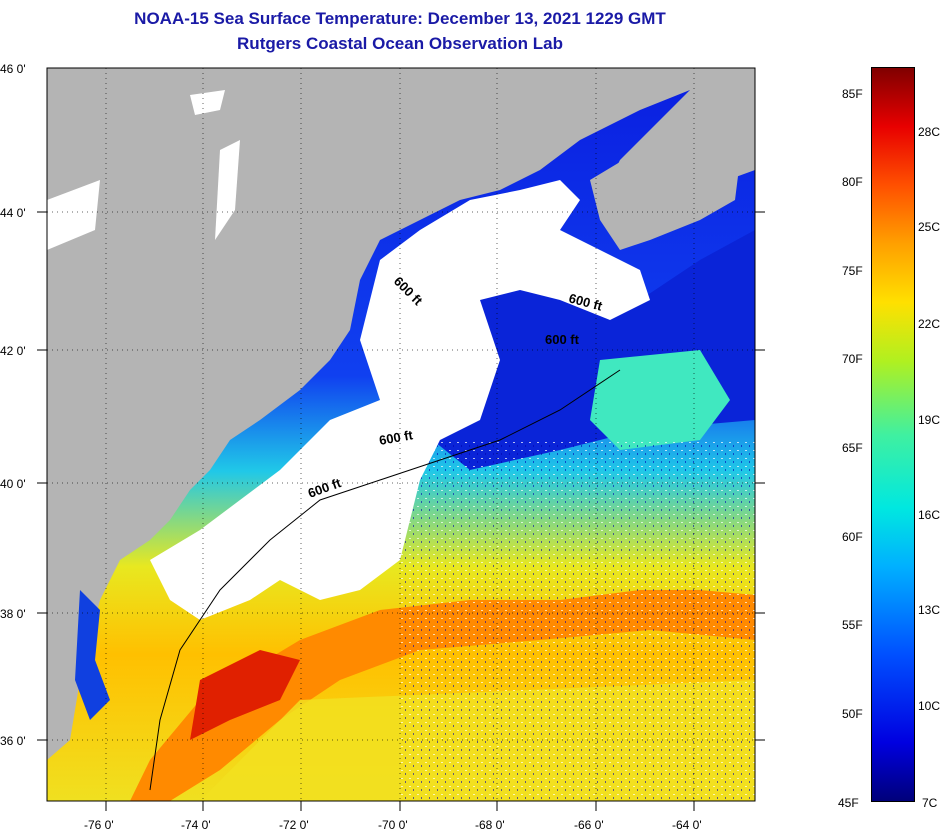  Describe the element at coordinates (13, 213) in the screenshot. I see `lat-label: 44 0'` at that location.